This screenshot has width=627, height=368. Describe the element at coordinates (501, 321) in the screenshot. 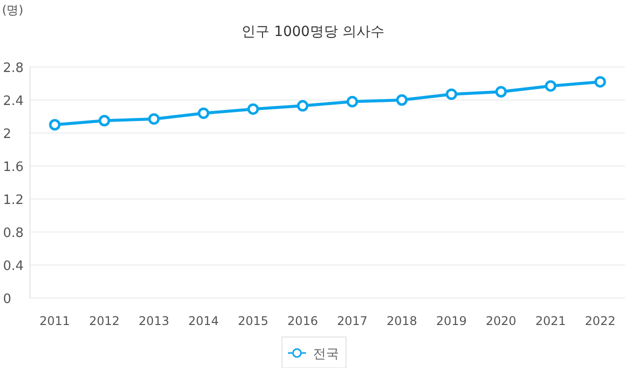

I see `x-tick-label: 2020` at that location.